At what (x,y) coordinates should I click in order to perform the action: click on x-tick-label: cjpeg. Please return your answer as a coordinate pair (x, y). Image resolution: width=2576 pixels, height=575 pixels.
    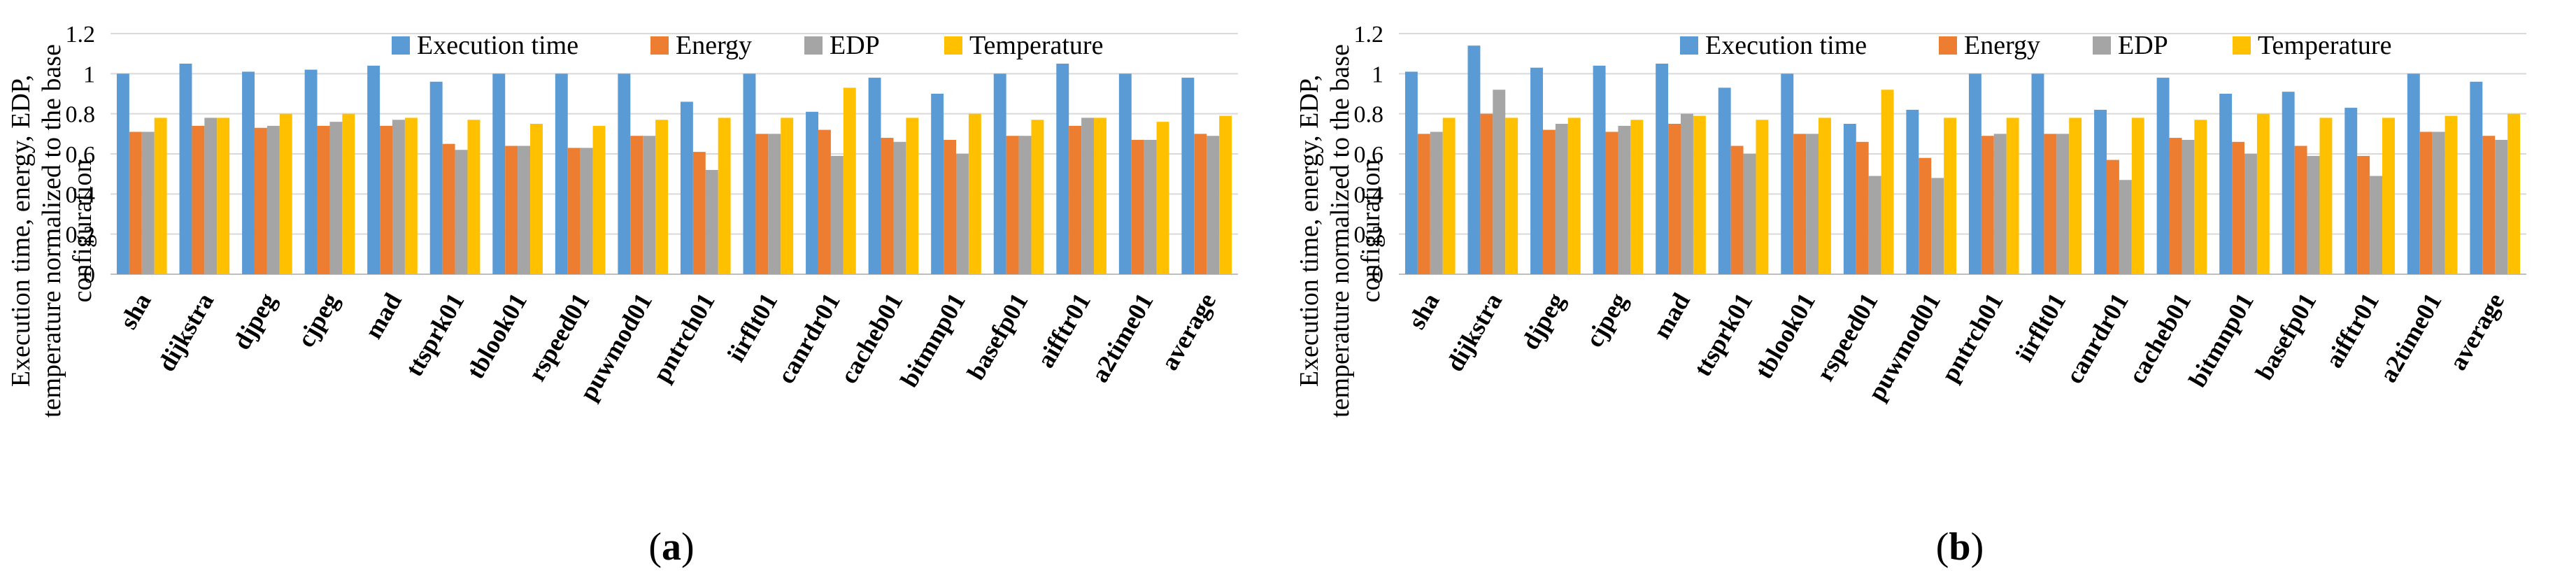
    Looking at the image, I should click on (1606, 320).